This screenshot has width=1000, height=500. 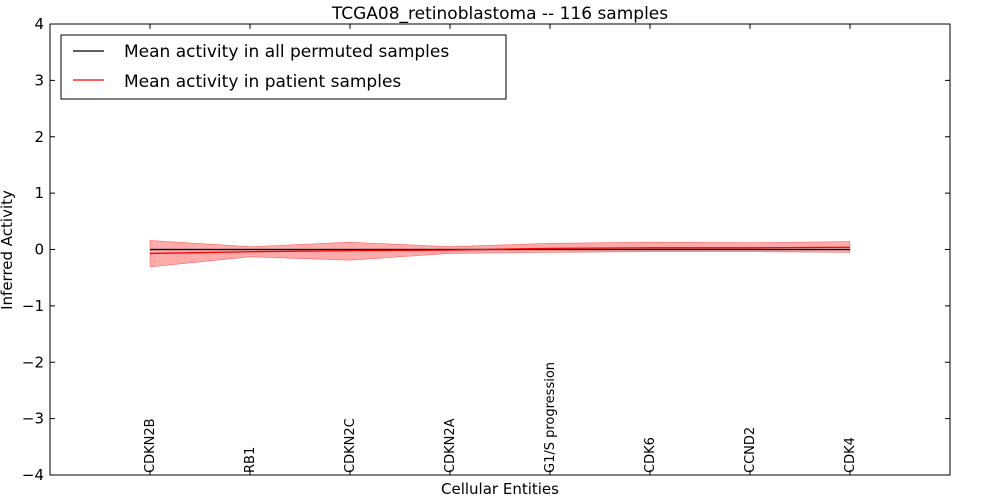 I want to click on x-tick-label: CDK6, so click(x=650, y=455).